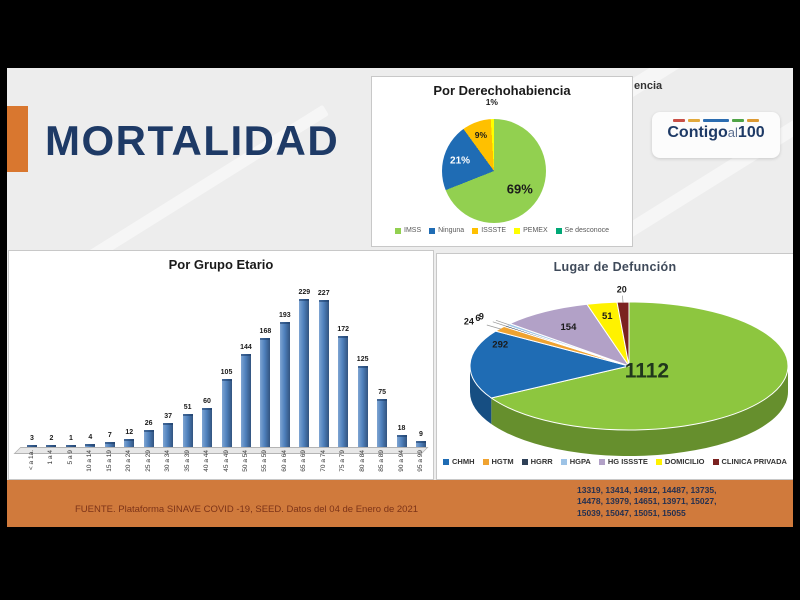 The width and height of the screenshot is (800, 600). Describe the element at coordinates (541, 461) in the screenshot. I see `legend-label: HGRR` at that location.